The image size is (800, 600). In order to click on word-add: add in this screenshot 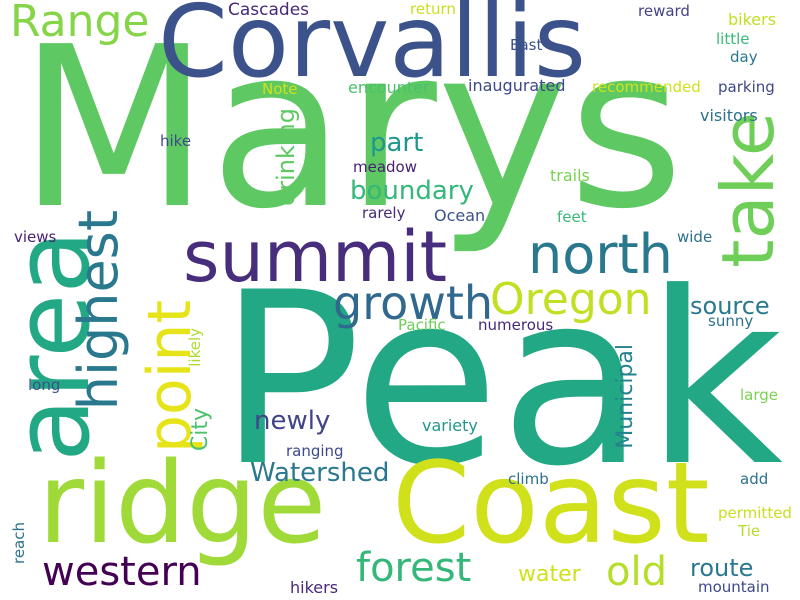, I will do `click(754, 479)`.